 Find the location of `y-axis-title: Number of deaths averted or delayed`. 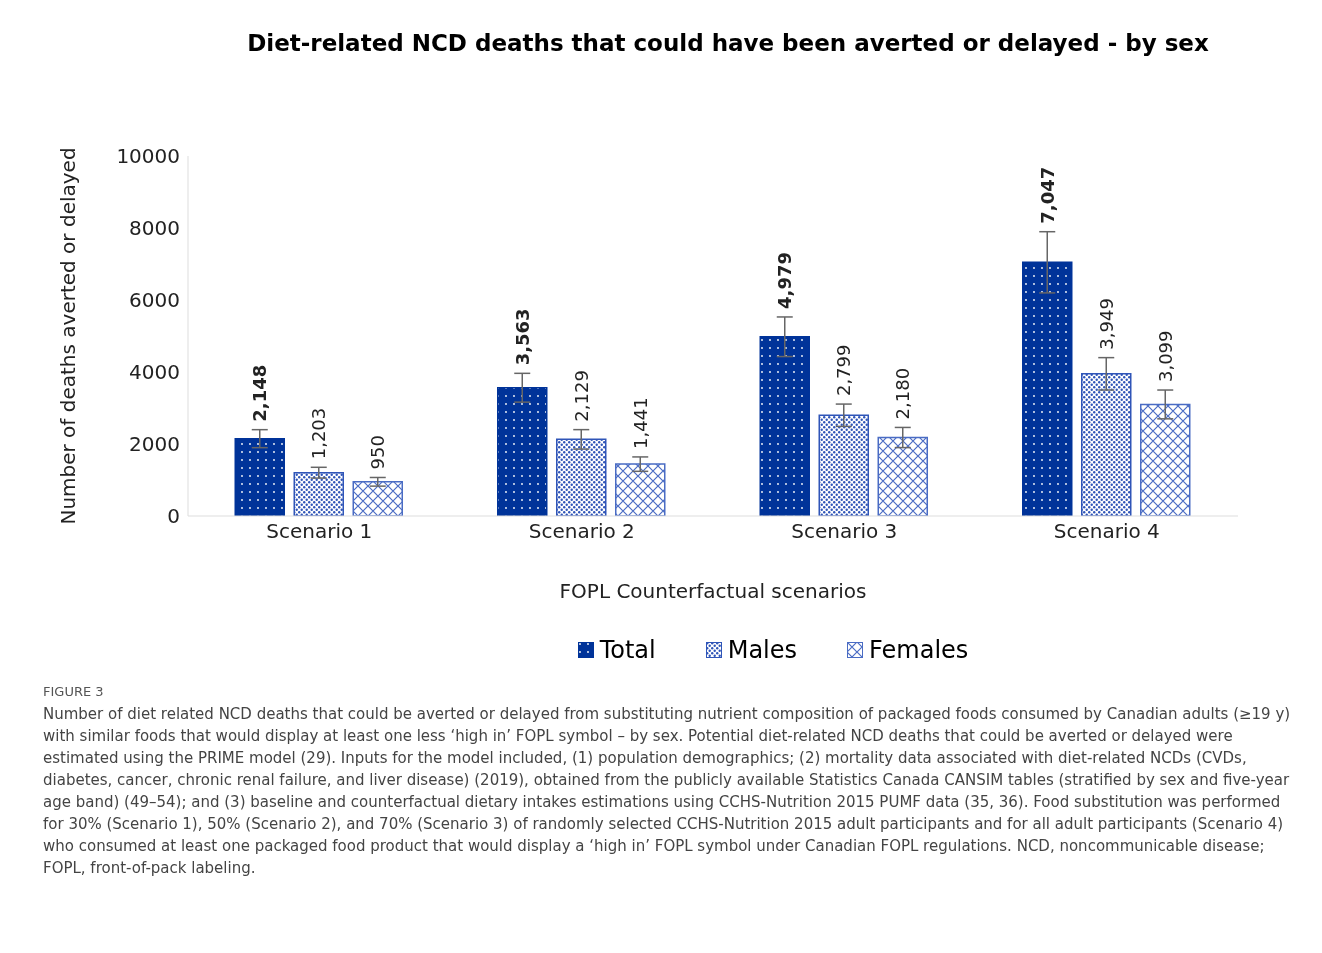

y-axis-title: Number of deaths averted or delayed is located at coordinates (68, 336).